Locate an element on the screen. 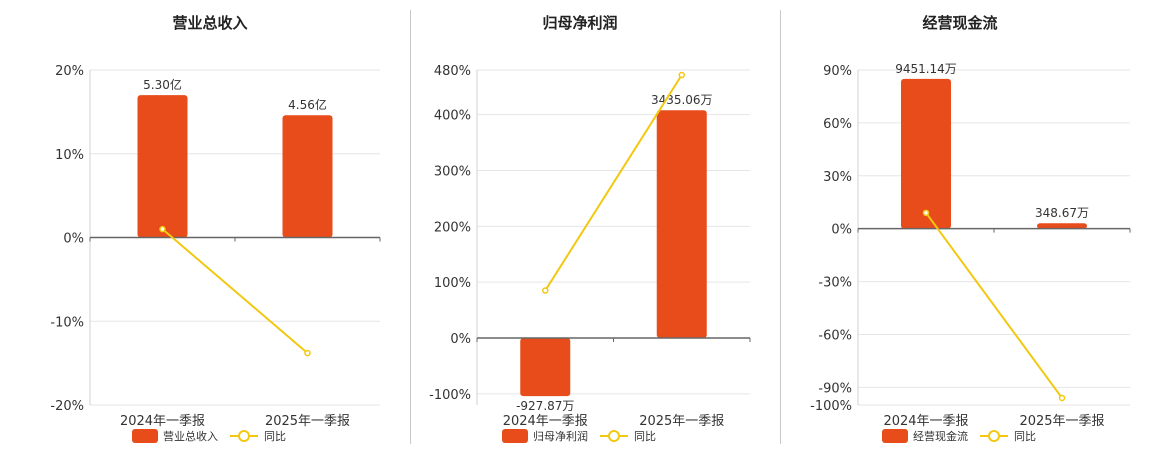 The width and height of the screenshot is (1160, 454). legend-bar-label: 营业总收入 is located at coordinates (190, 436).